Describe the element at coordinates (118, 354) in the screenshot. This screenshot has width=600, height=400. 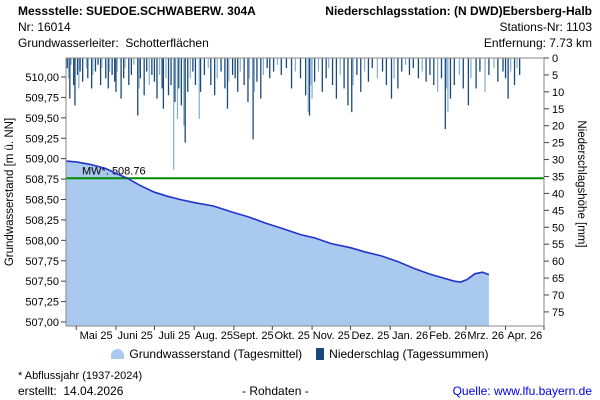
I see `groundwater-area-icon` at that location.